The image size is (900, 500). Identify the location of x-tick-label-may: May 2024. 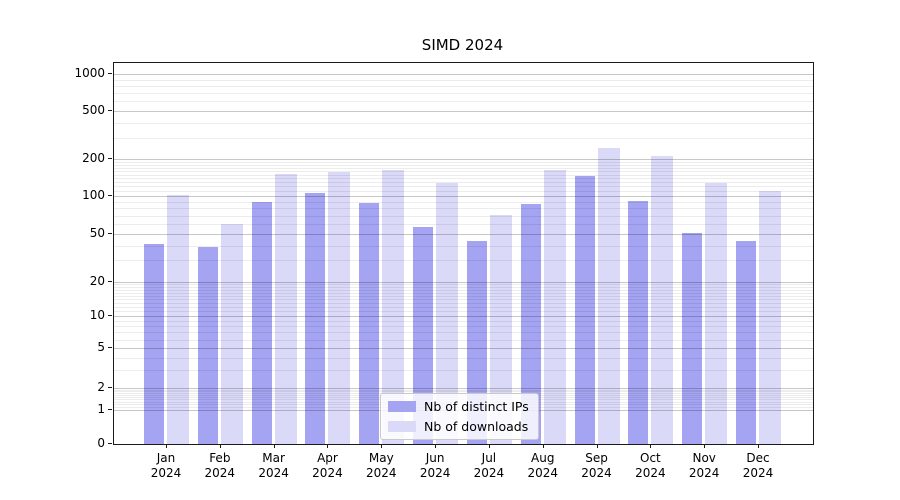
(381, 465).